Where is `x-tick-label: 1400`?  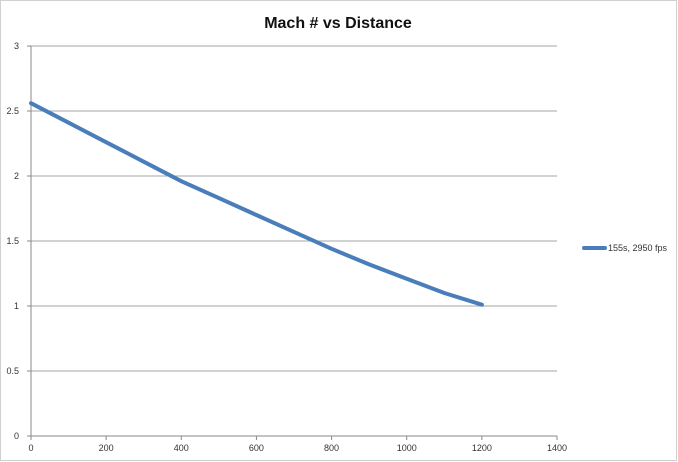 x-tick-label: 1400 is located at coordinates (557, 448).